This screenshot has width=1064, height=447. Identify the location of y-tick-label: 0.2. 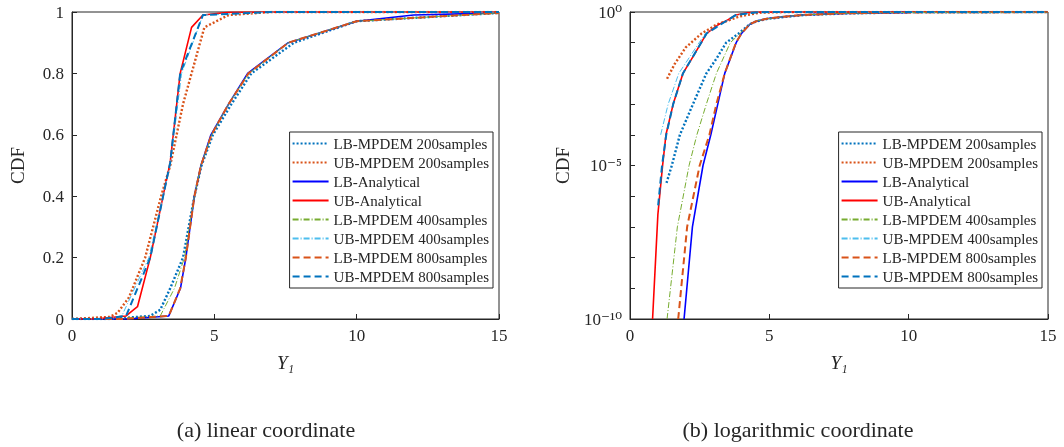
(53, 258).